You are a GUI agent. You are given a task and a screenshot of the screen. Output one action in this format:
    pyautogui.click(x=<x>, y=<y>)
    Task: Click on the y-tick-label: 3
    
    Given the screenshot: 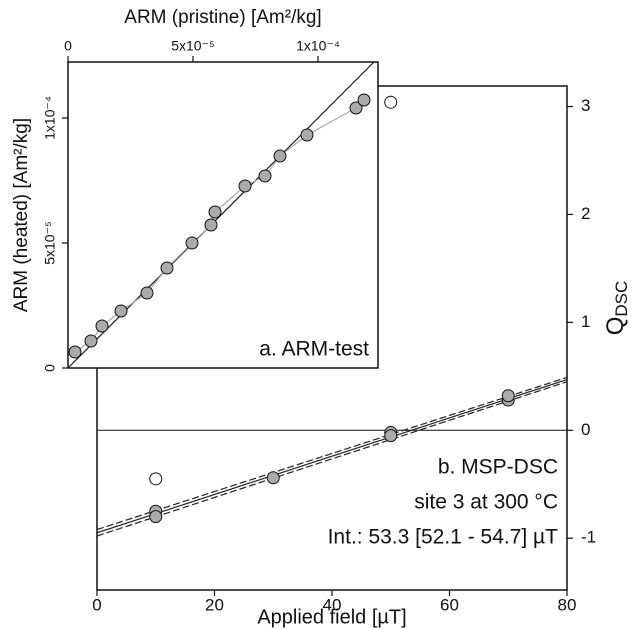 What is the action you would take?
    pyautogui.click(x=585, y=105)
    